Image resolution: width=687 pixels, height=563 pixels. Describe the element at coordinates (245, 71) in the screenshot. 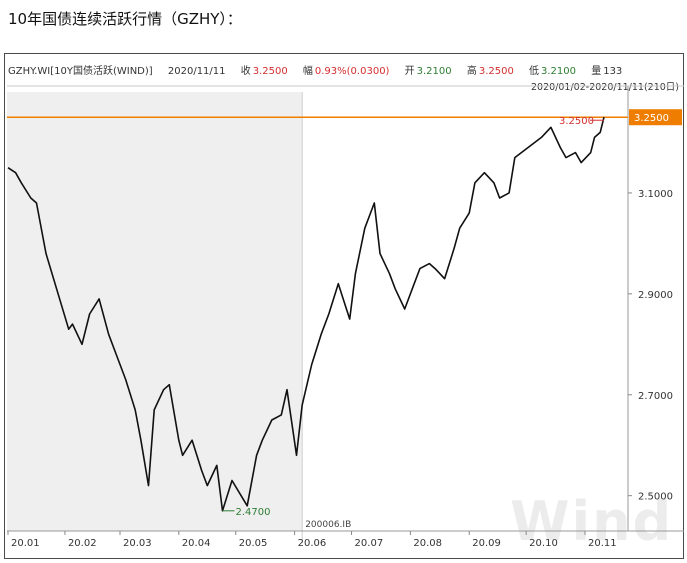

I see `close-label: 收` at that location.